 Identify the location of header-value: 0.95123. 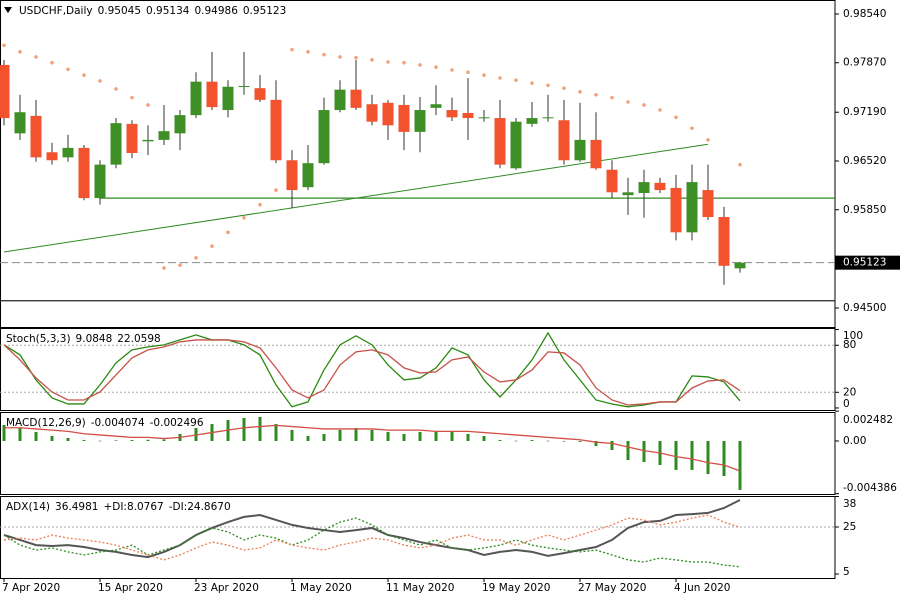
(264, 11).